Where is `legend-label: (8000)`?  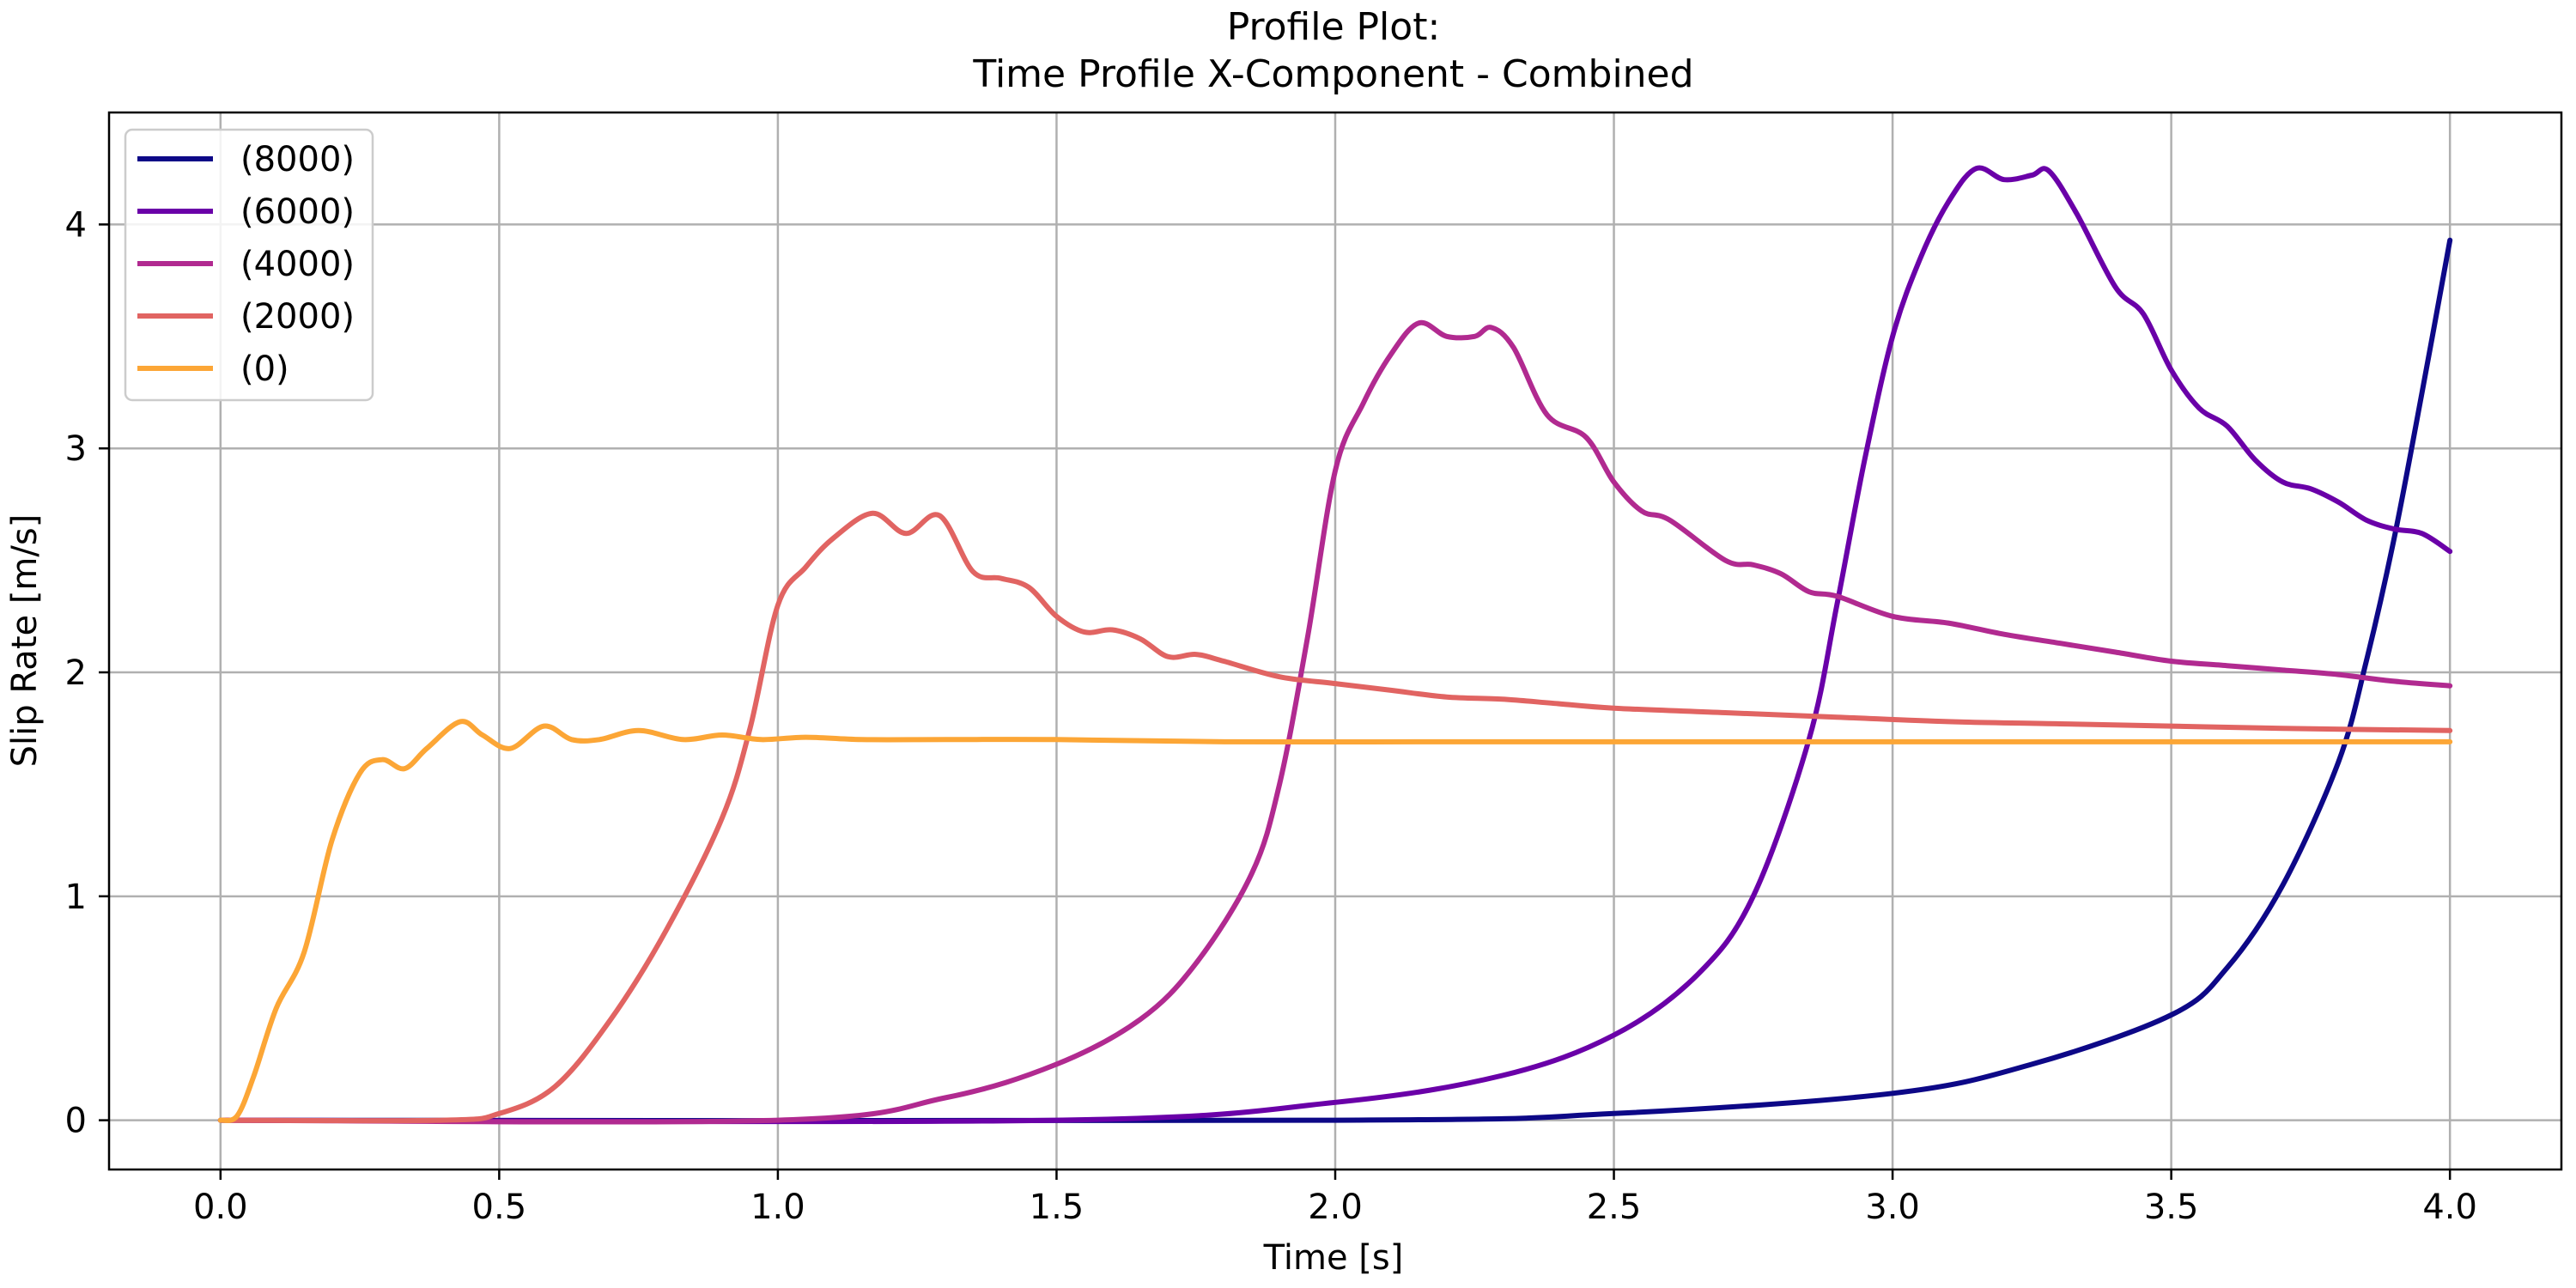 legend-label: (8000) is located at coordinates (297, 159).